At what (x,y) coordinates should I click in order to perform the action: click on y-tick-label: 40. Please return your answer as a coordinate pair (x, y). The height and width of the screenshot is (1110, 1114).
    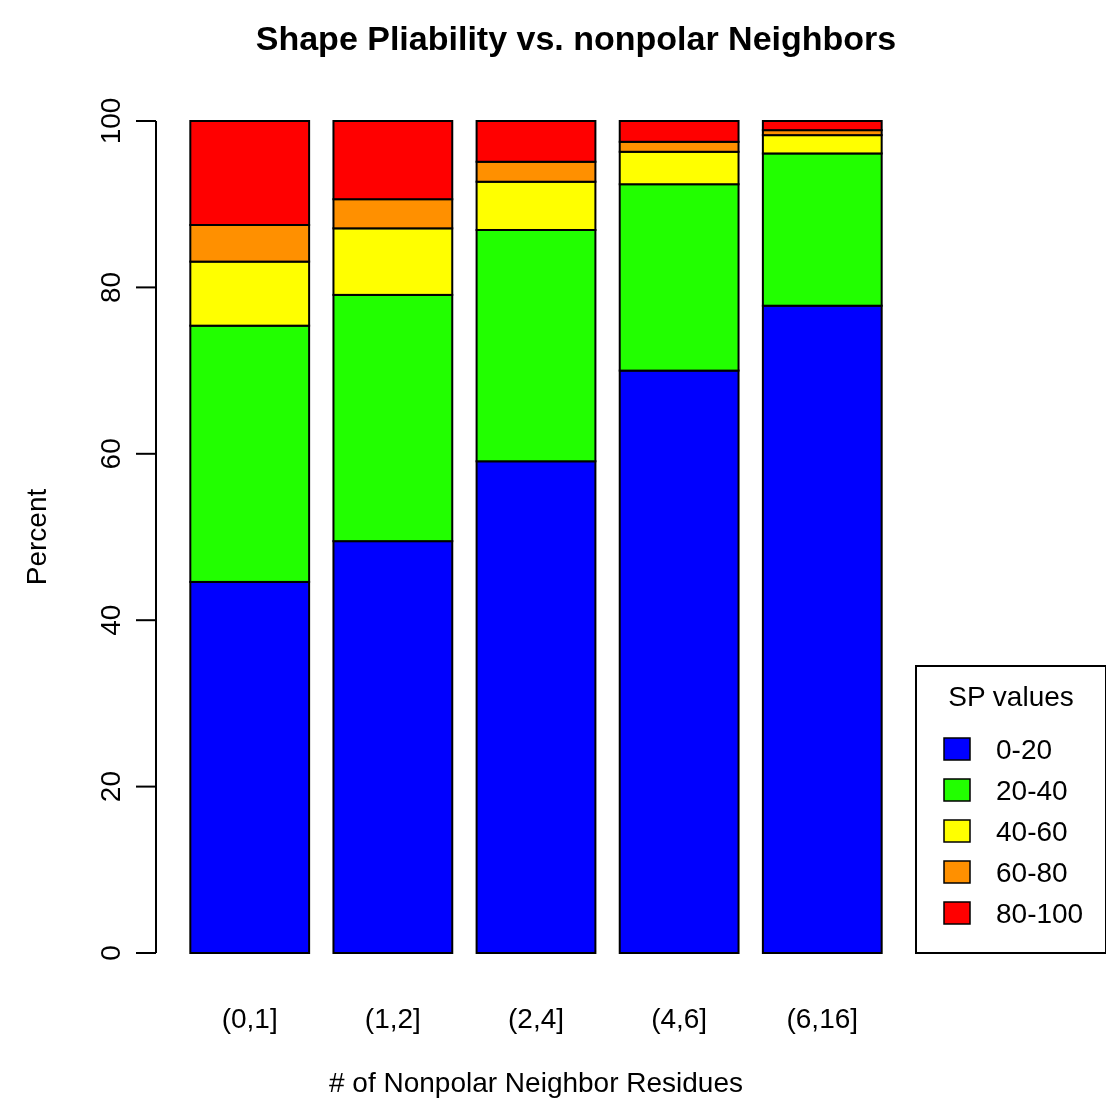
    Looking at the image, I should click on (110, 620).